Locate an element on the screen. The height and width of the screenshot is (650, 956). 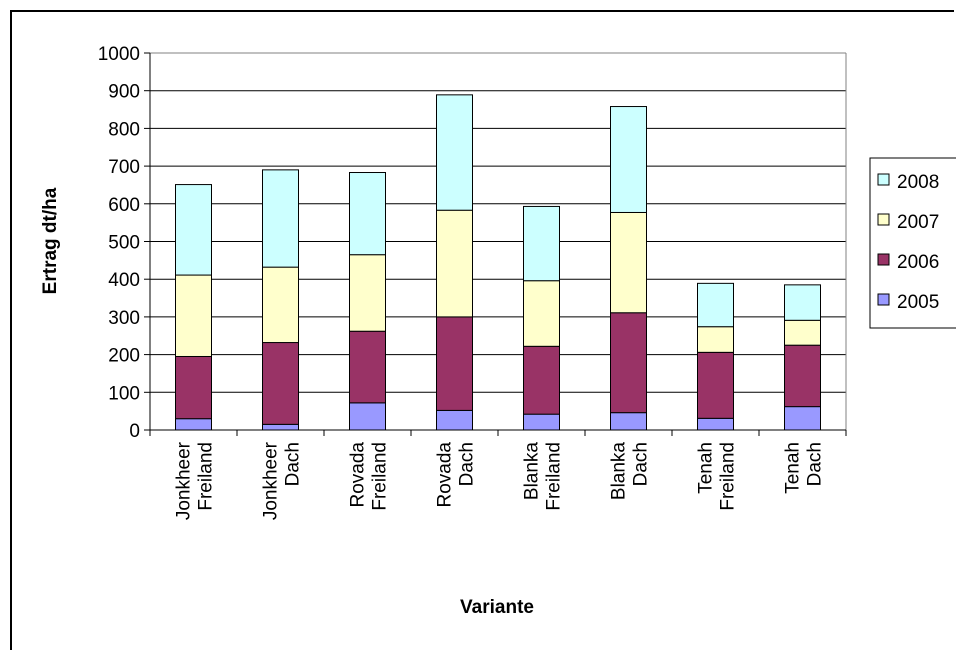
y-tick-label: 200 is located at coordinates (124, 356).